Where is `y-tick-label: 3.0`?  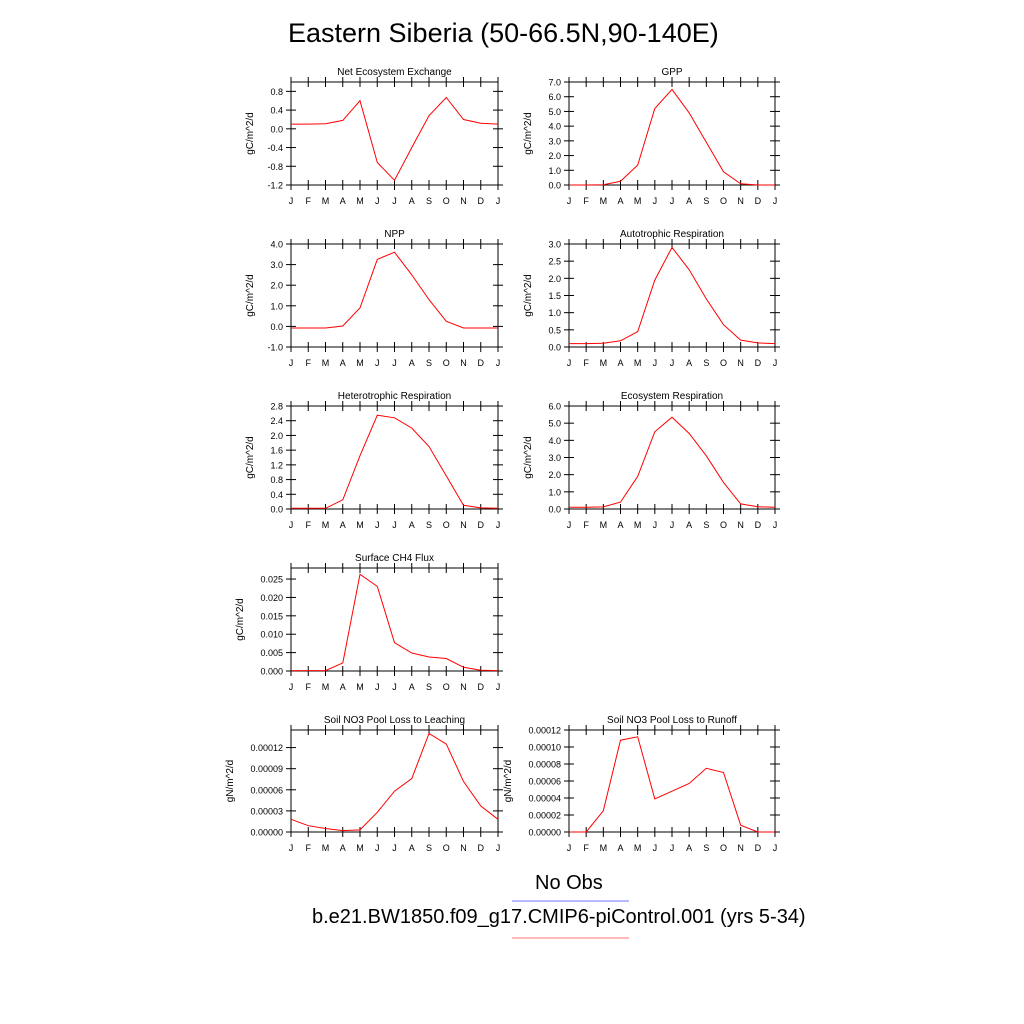
y-tick-label: 3.0 is located at coordinates (554, 458).